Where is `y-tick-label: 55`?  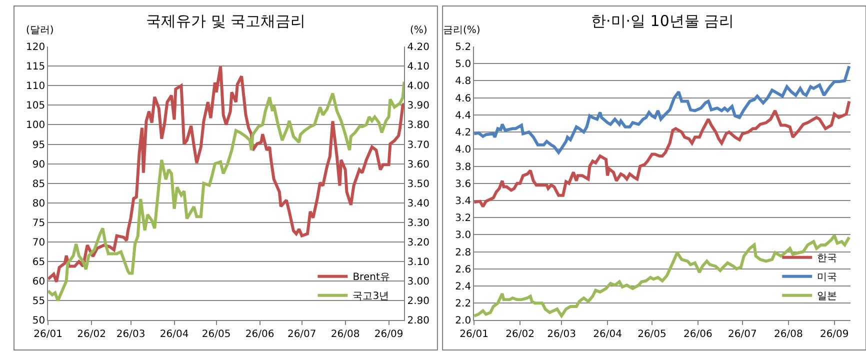
y-tick-label: 55 is located at coordinates (39, 302).